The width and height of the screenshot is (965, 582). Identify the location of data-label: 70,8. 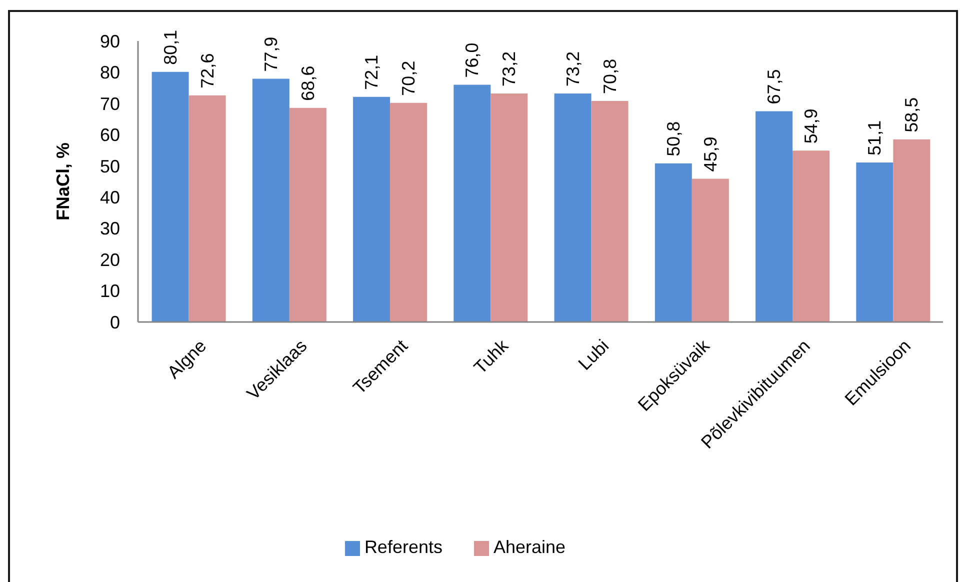
(610, 76).